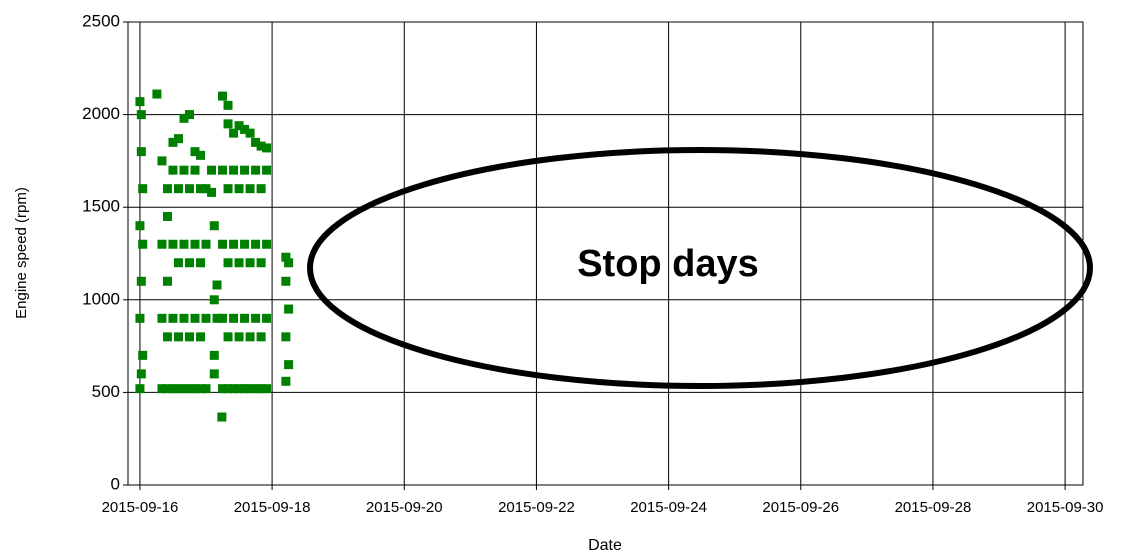 This screenshot has height=560, width=1125. I want to click on x-tick-label: 2015-09-26, so click(800, 507).